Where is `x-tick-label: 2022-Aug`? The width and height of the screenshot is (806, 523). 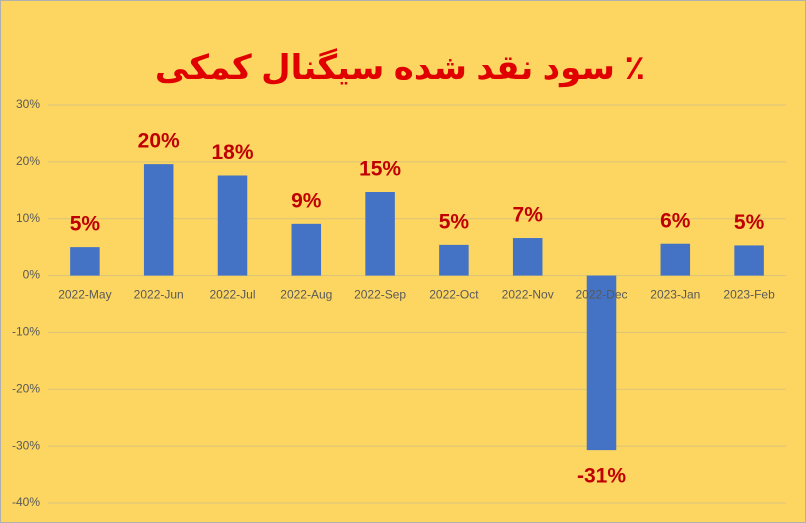
x-tick-label: 2022-Aug is located at coordinates (306, 295).